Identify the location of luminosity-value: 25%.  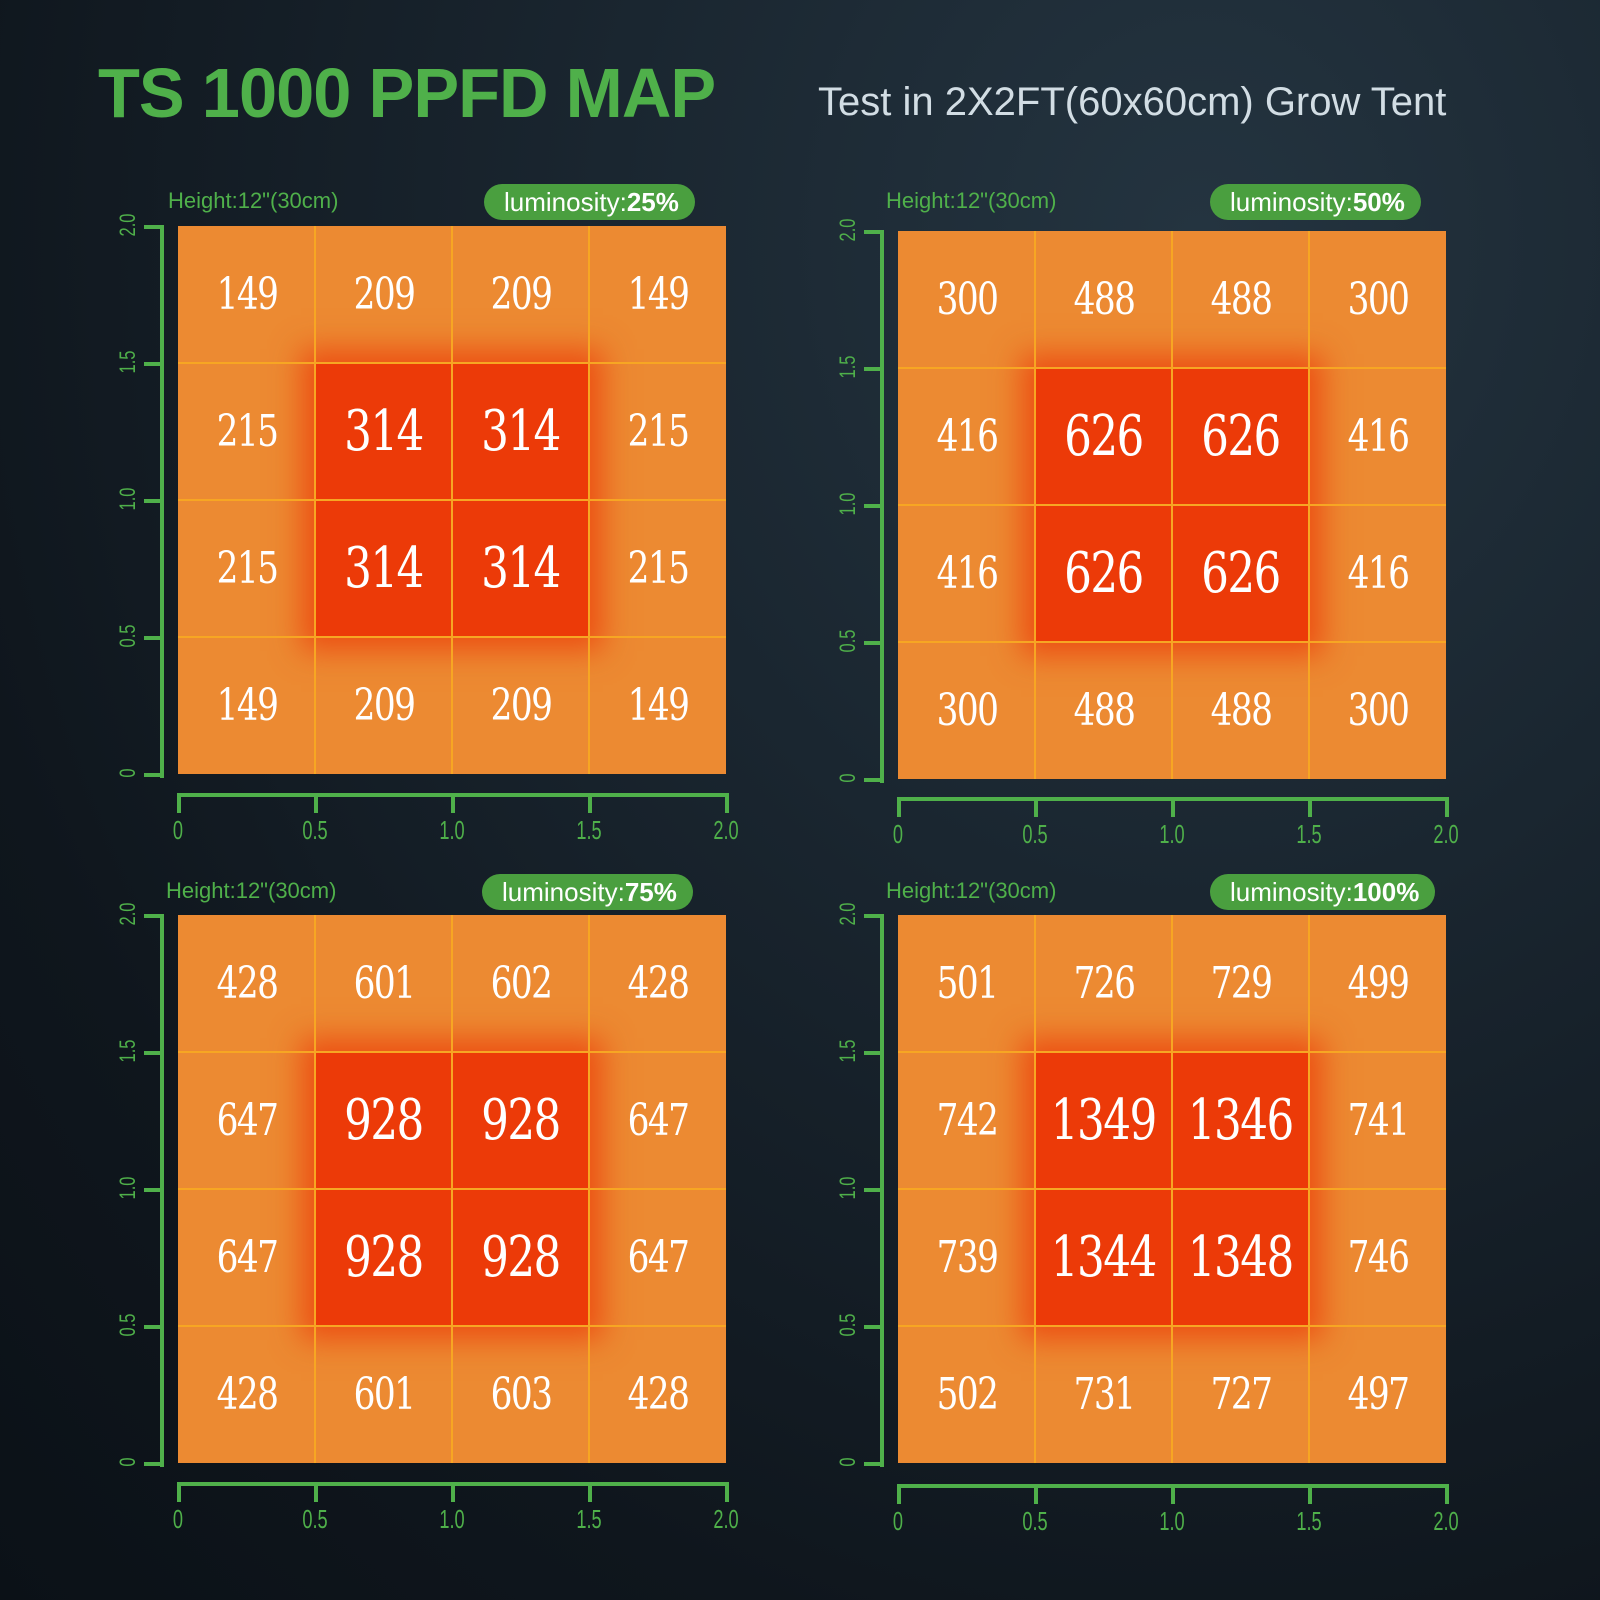
(652, 202).